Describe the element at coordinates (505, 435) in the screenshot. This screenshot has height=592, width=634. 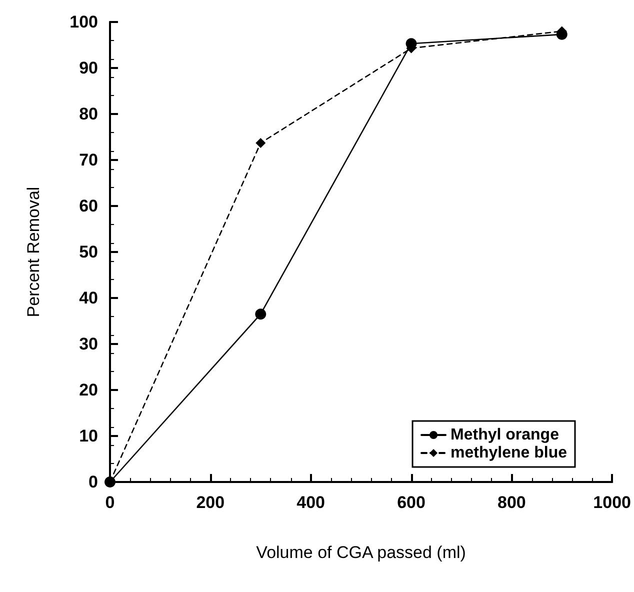
I see `legend-label: Methyl orange` at that location.